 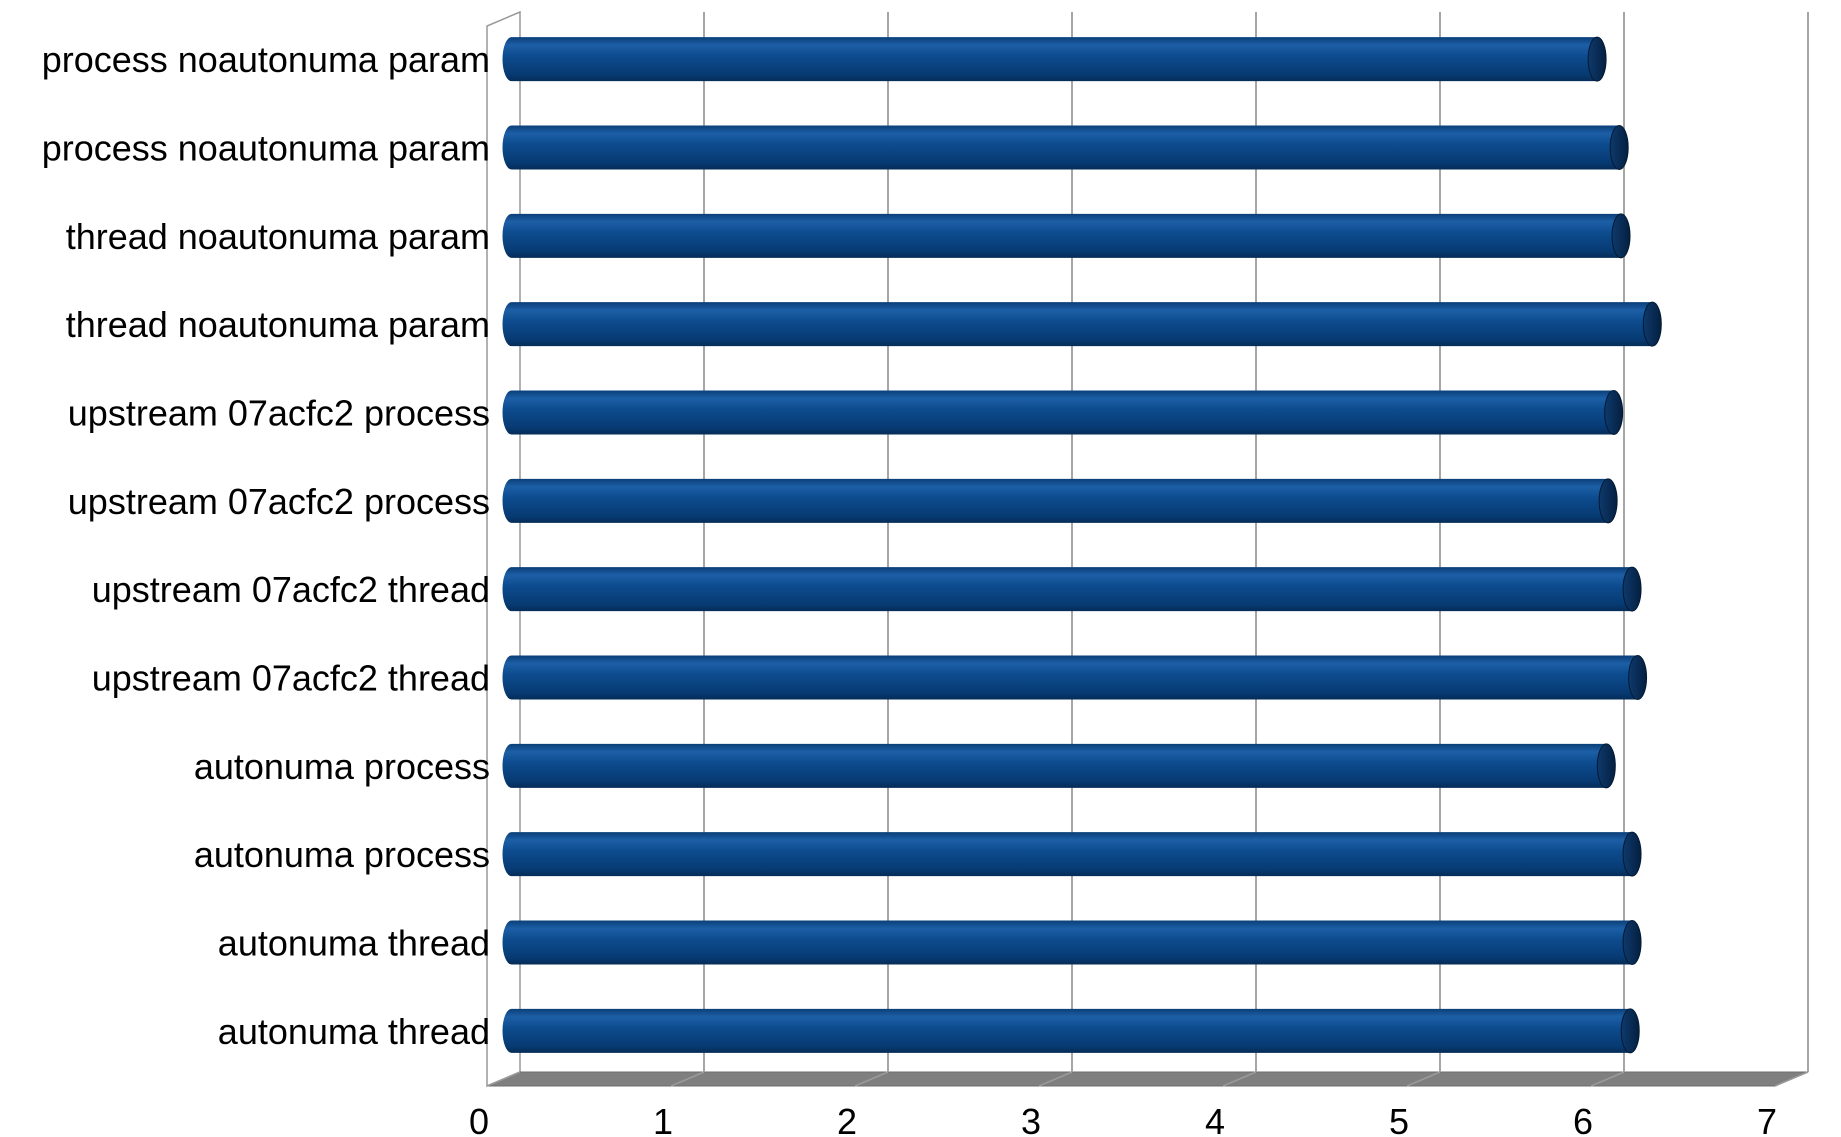 I want to click on x-tick-label: 1, so click(x=663, y=1119).